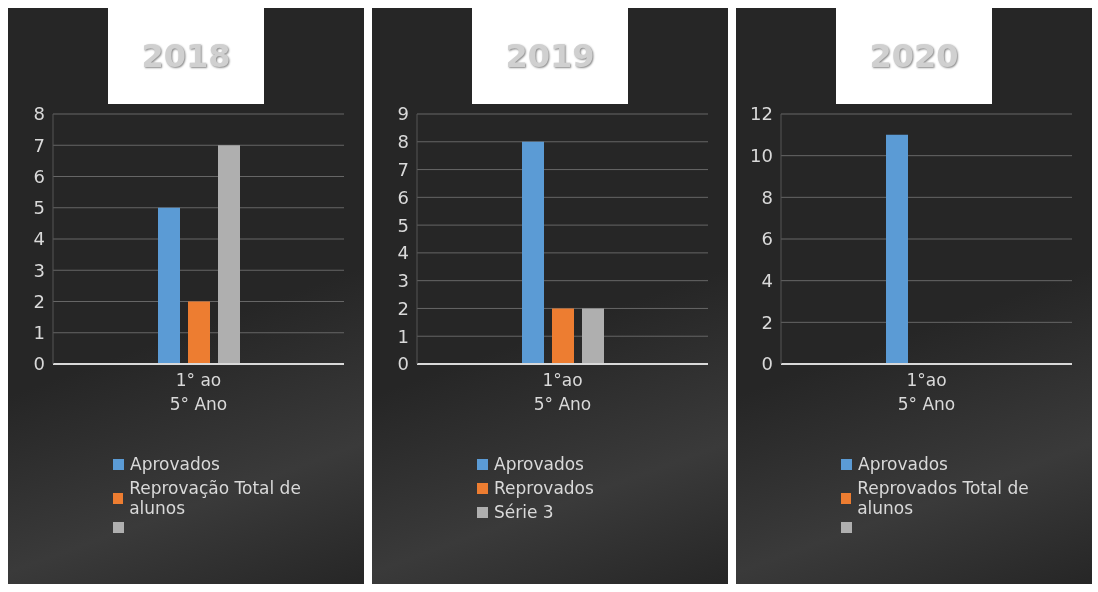  Describe the element at coordinates (761, 114) in the screenshot. I see `y-tick-label: 12` at that location.